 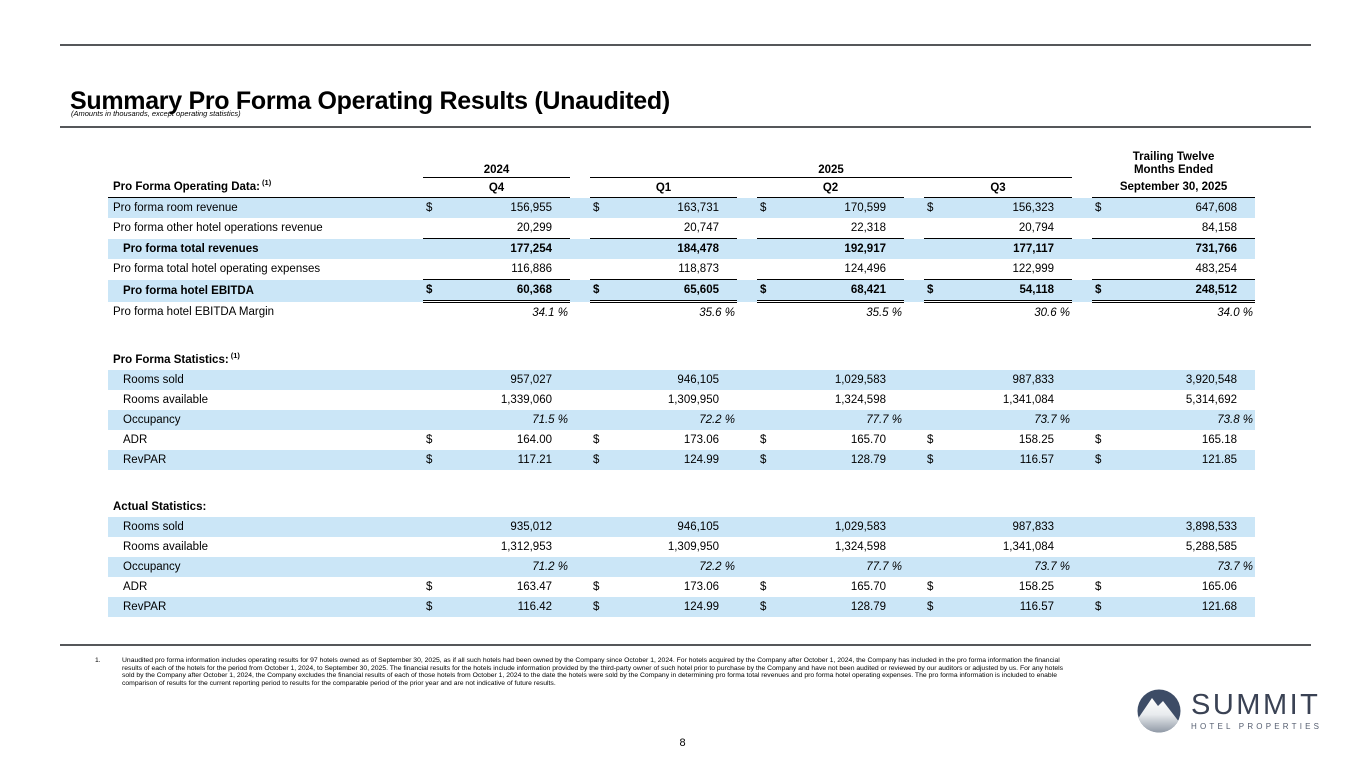 I want to click on cell-value: $173.06, so click(x=663, y=440).